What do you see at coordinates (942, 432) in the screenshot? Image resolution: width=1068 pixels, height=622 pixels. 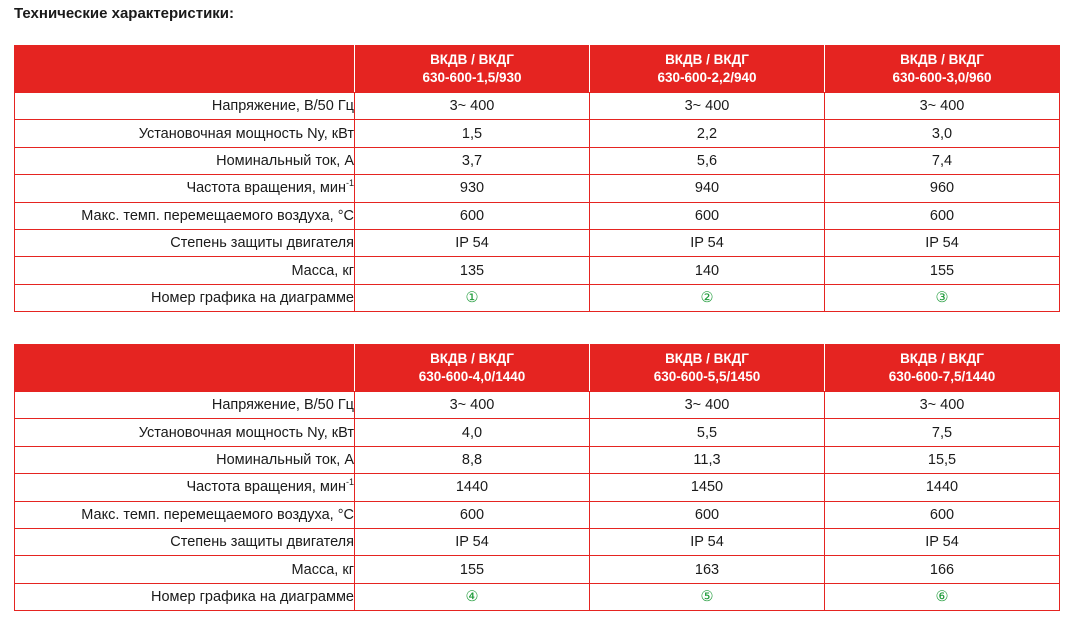 I see `power-value: 7,5` at bounding box center [942, 432].